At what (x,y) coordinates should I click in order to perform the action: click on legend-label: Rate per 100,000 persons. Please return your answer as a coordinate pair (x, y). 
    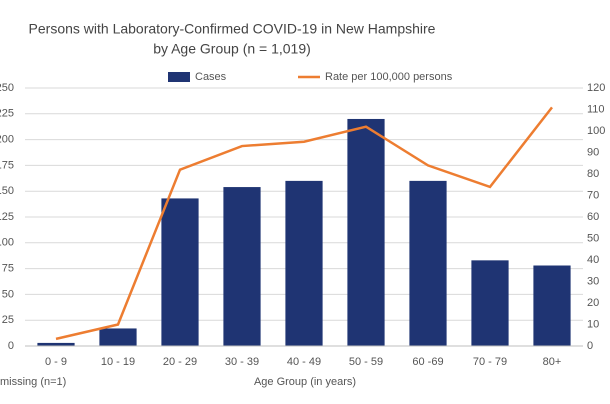
    Looking at the image, I should click on (389, 77).